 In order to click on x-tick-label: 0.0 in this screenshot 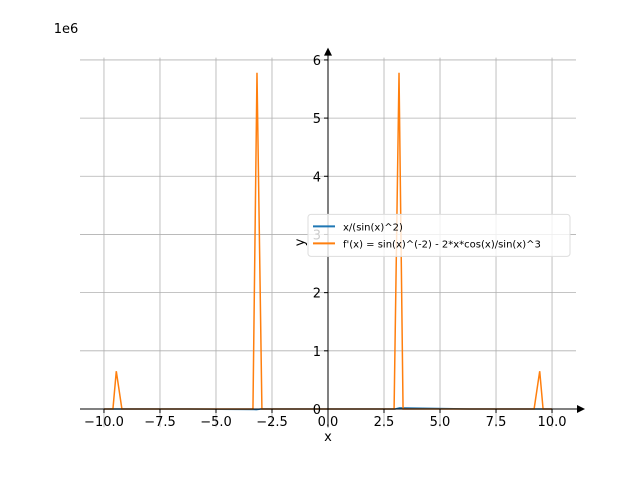, I will do `click(328, 422)`.